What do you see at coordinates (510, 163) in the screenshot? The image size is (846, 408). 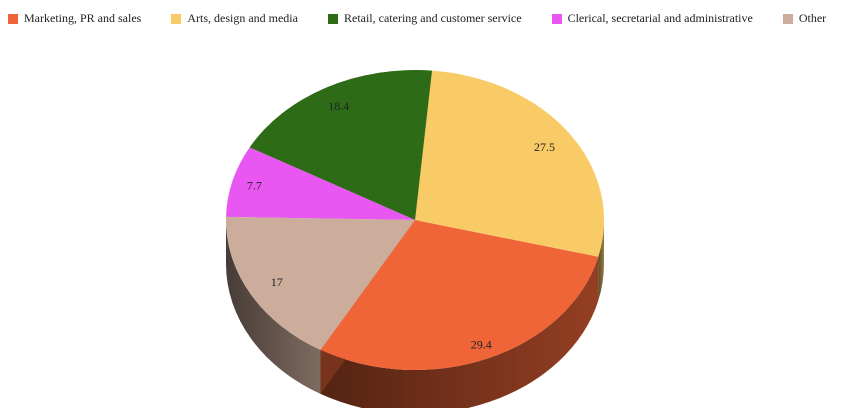 I see `slice-arts-design-and-media` at bounding box center [510, 163].